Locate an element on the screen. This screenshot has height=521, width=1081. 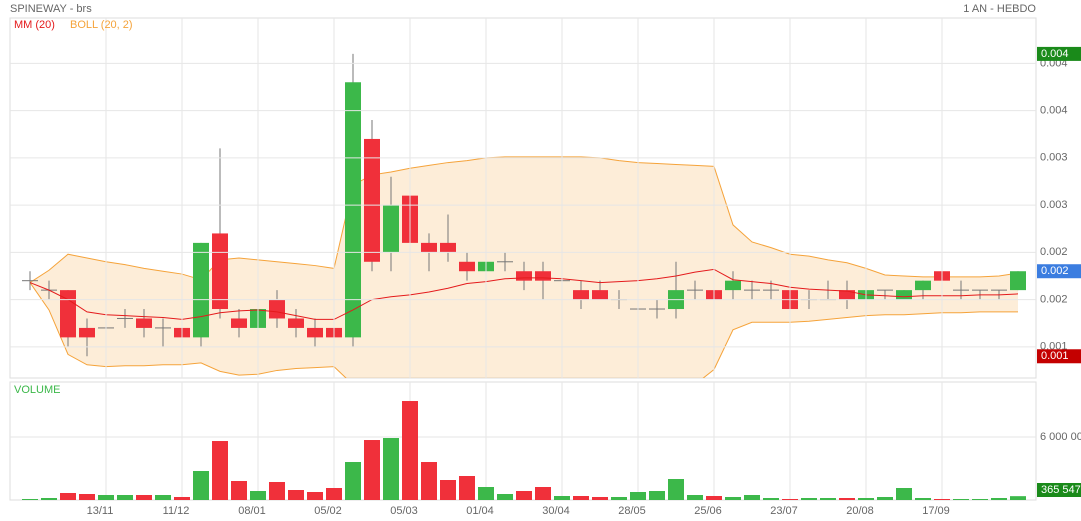
x-tick-label: 25/06 is located at coordinates (708, 511).